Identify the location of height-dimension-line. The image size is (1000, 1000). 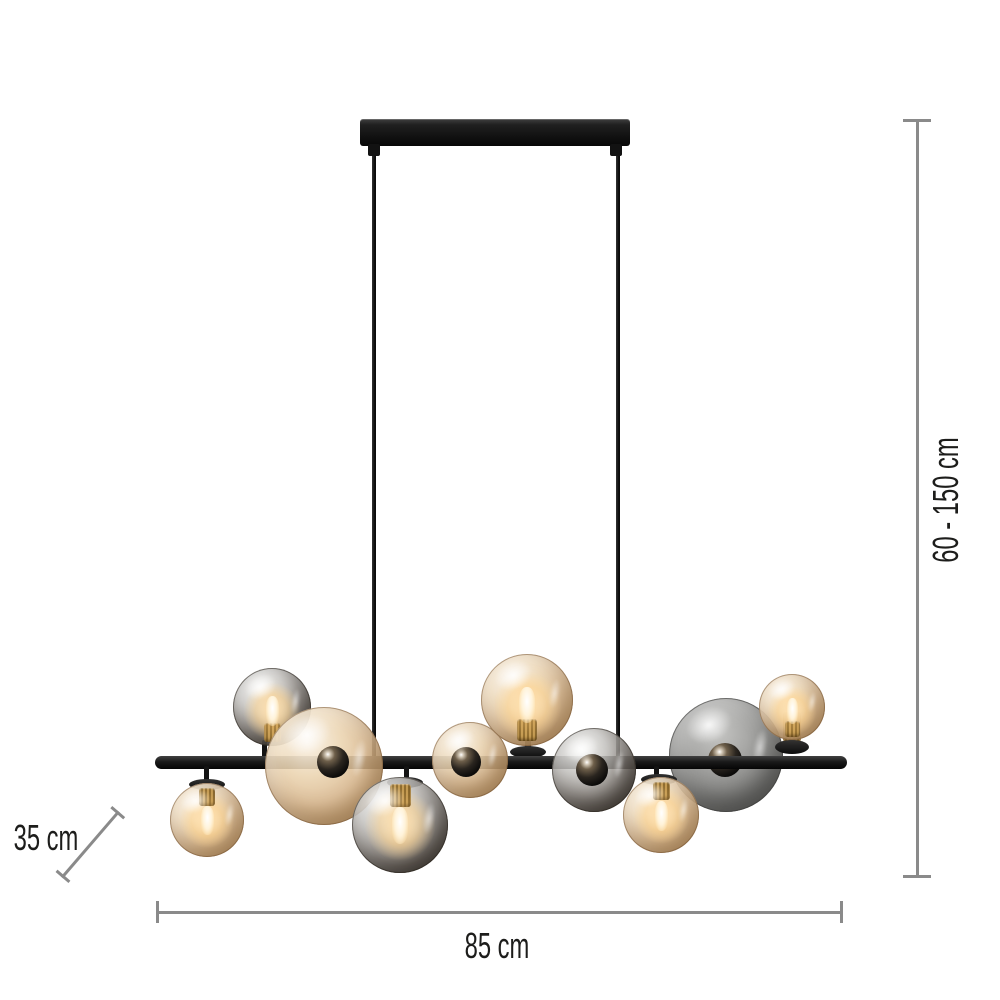
(917, 498).